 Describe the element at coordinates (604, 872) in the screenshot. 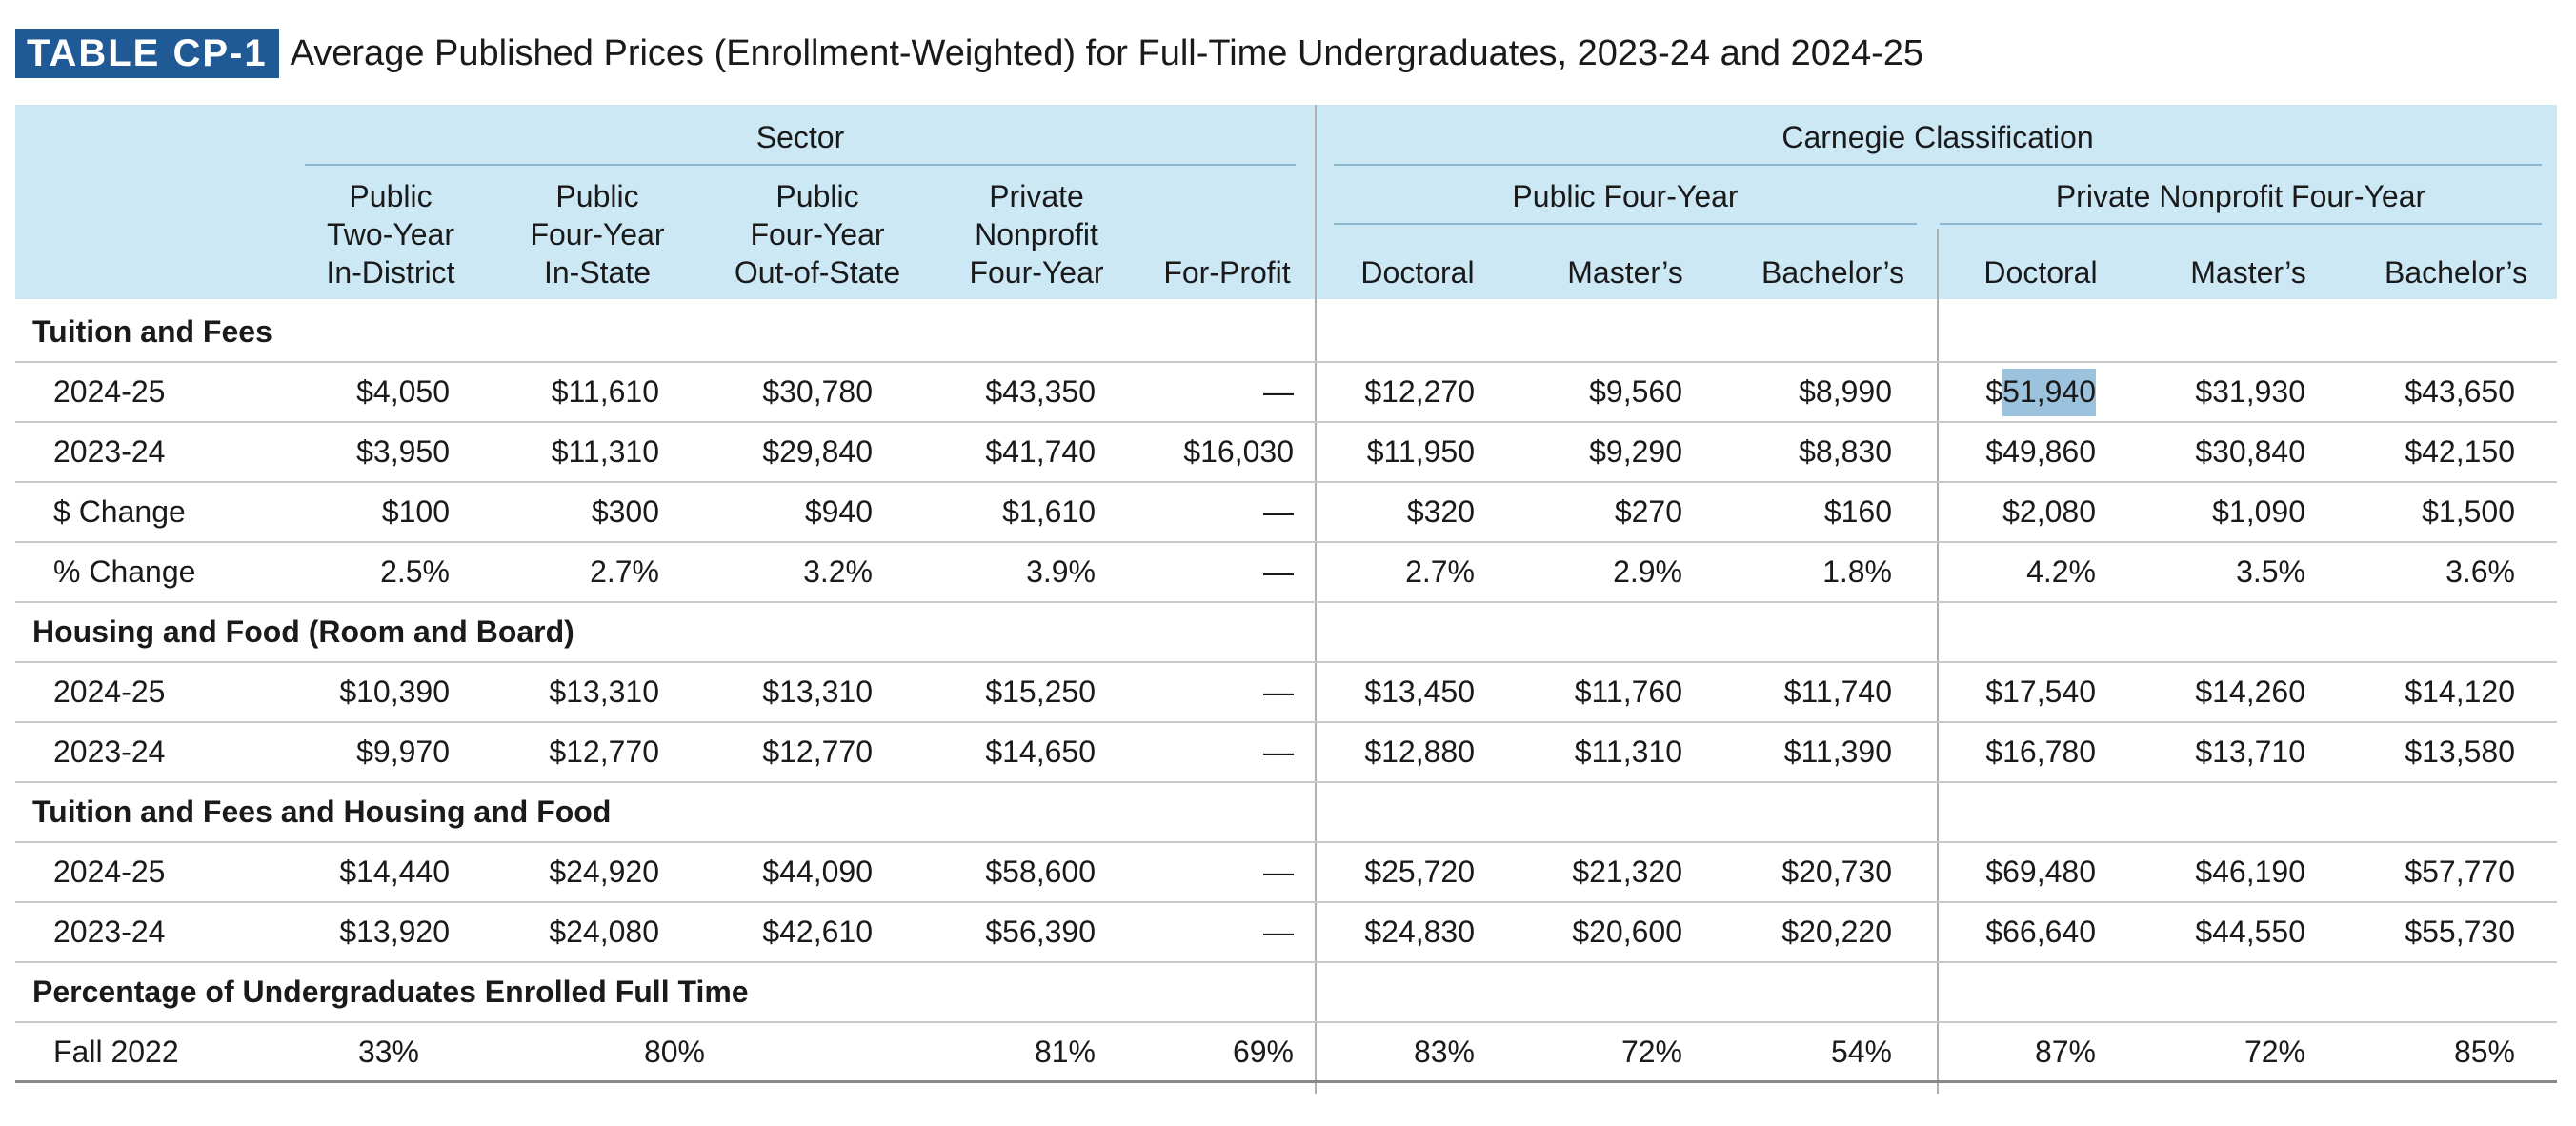

I see `table-cell: $24,920` at that location.